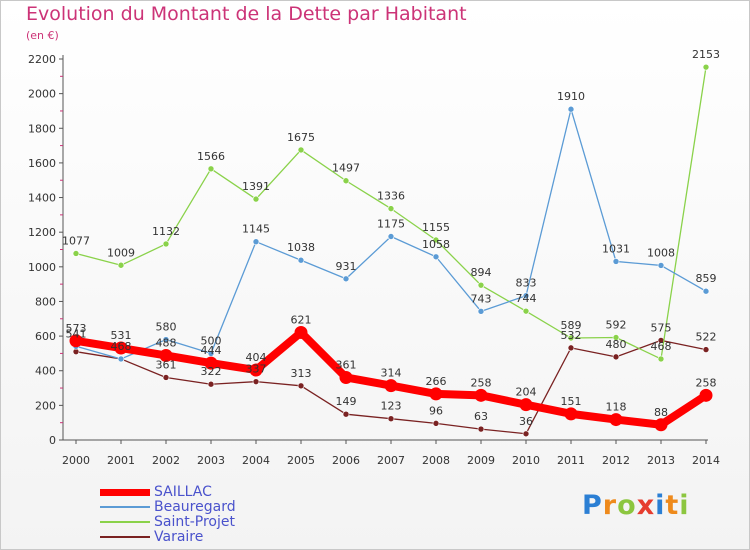  I want to click on point-beauregard-2012, so click(616, 261).